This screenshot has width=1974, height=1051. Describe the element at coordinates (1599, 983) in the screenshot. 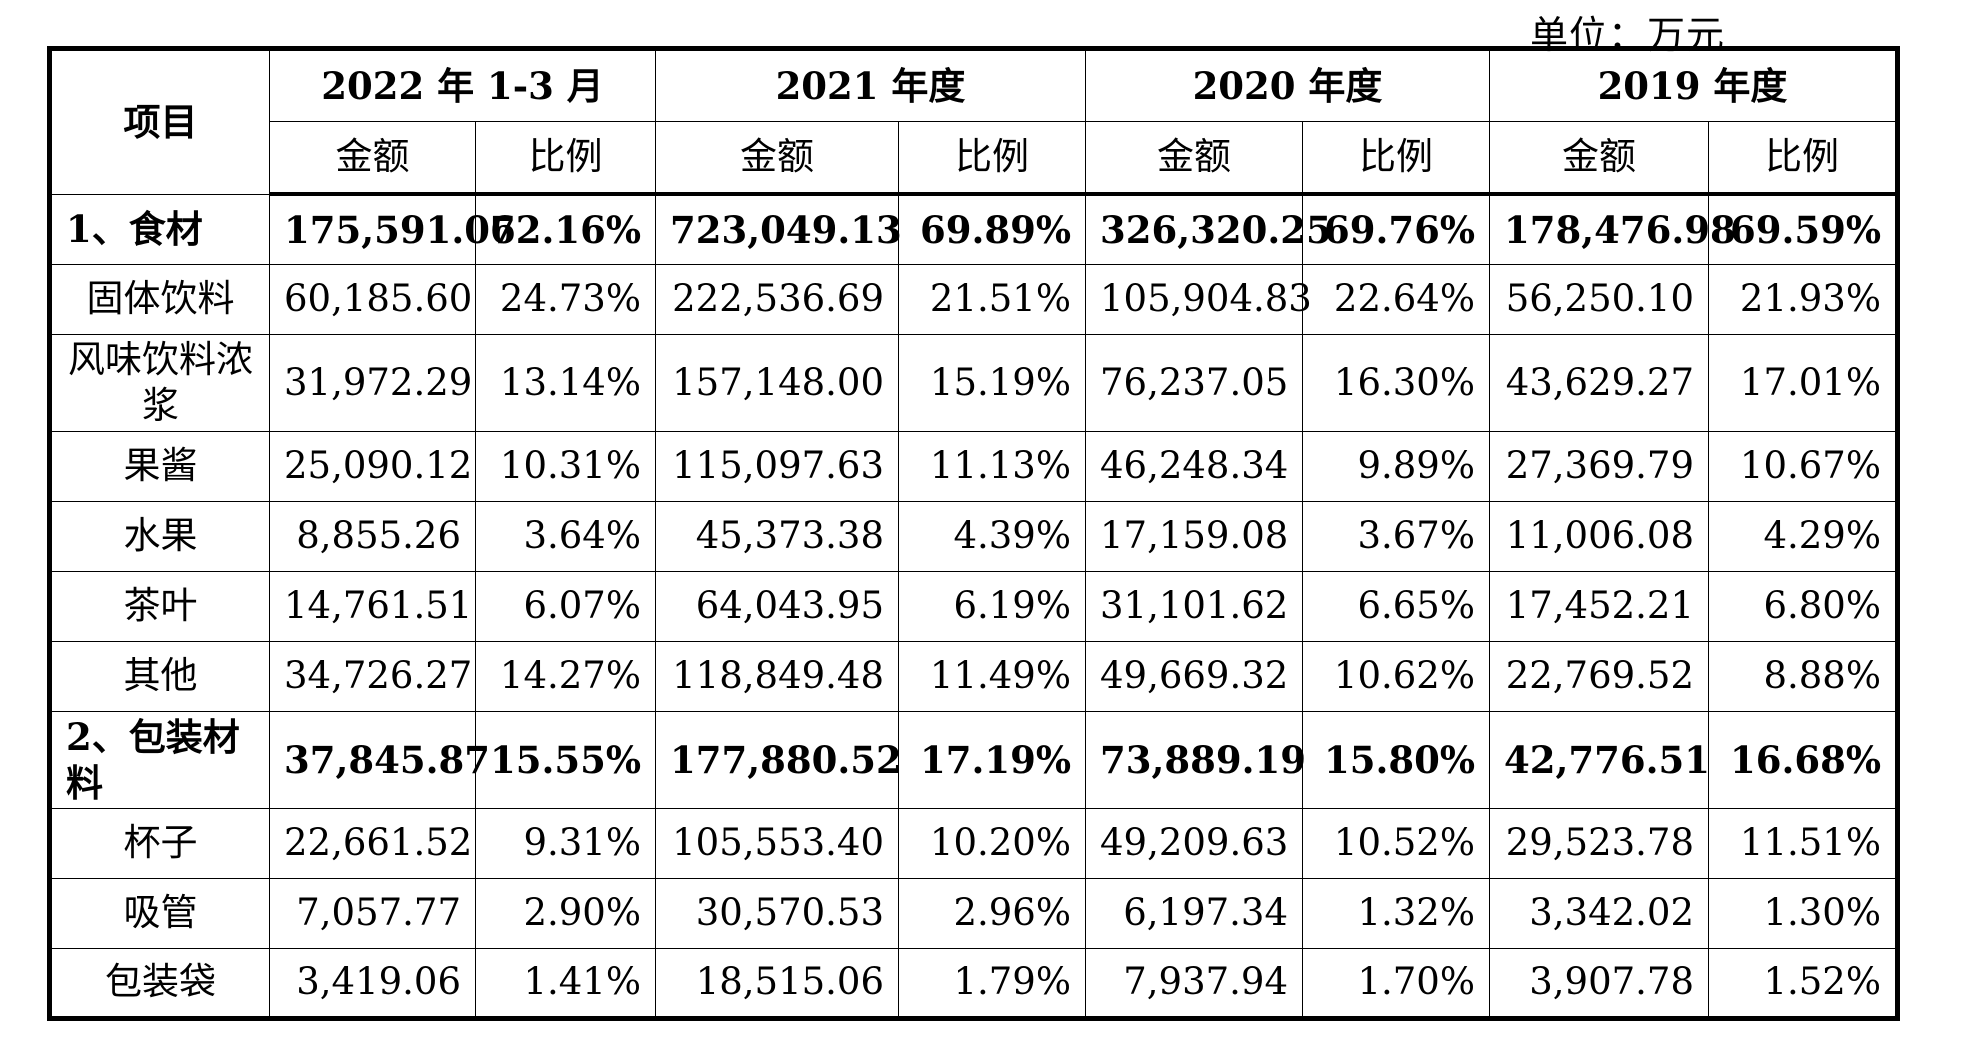

I see `amount-cell: 3,907.78` at that location.